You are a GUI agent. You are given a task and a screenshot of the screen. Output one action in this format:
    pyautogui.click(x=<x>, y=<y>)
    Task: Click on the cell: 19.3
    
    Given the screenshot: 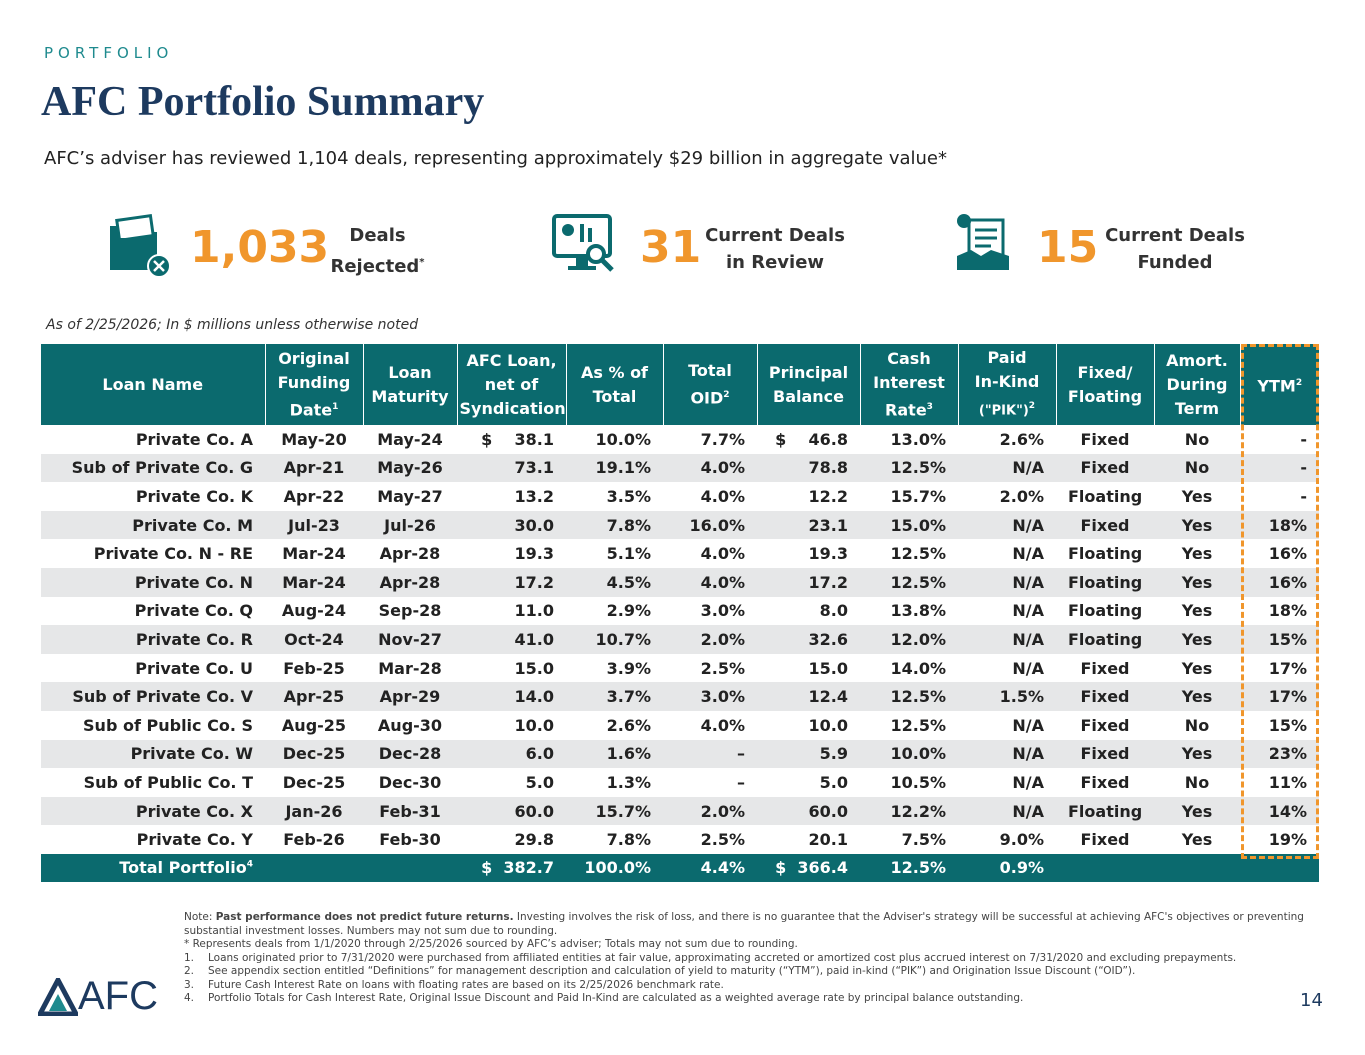 What is the action you would take?
    pyautogui.click(x=534, y=554)
    